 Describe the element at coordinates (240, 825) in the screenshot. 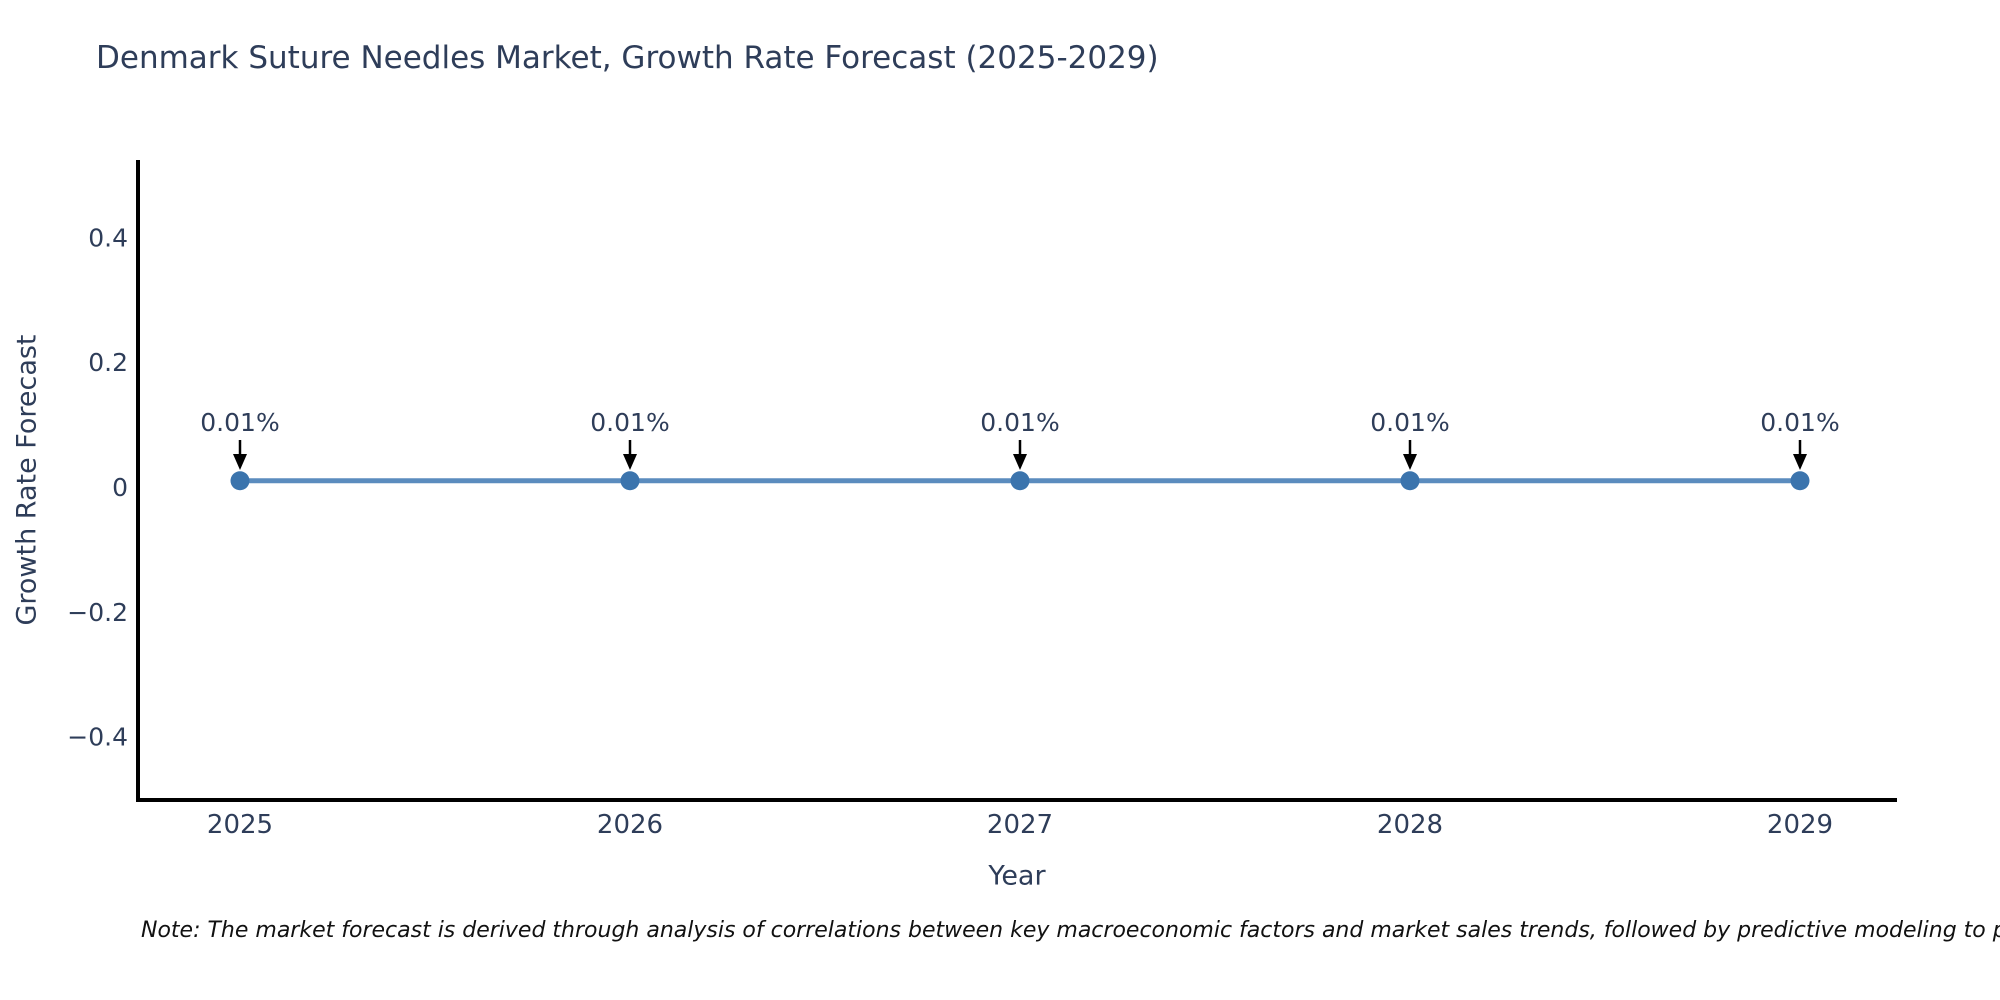

I see `x-tick-label: 2025` at that location.